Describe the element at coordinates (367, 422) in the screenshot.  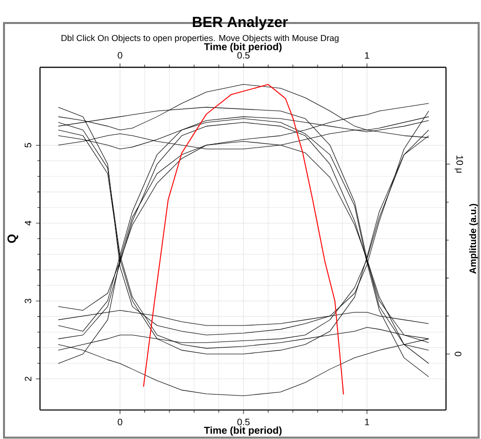
I see `x-tick-label: 1` at that location.